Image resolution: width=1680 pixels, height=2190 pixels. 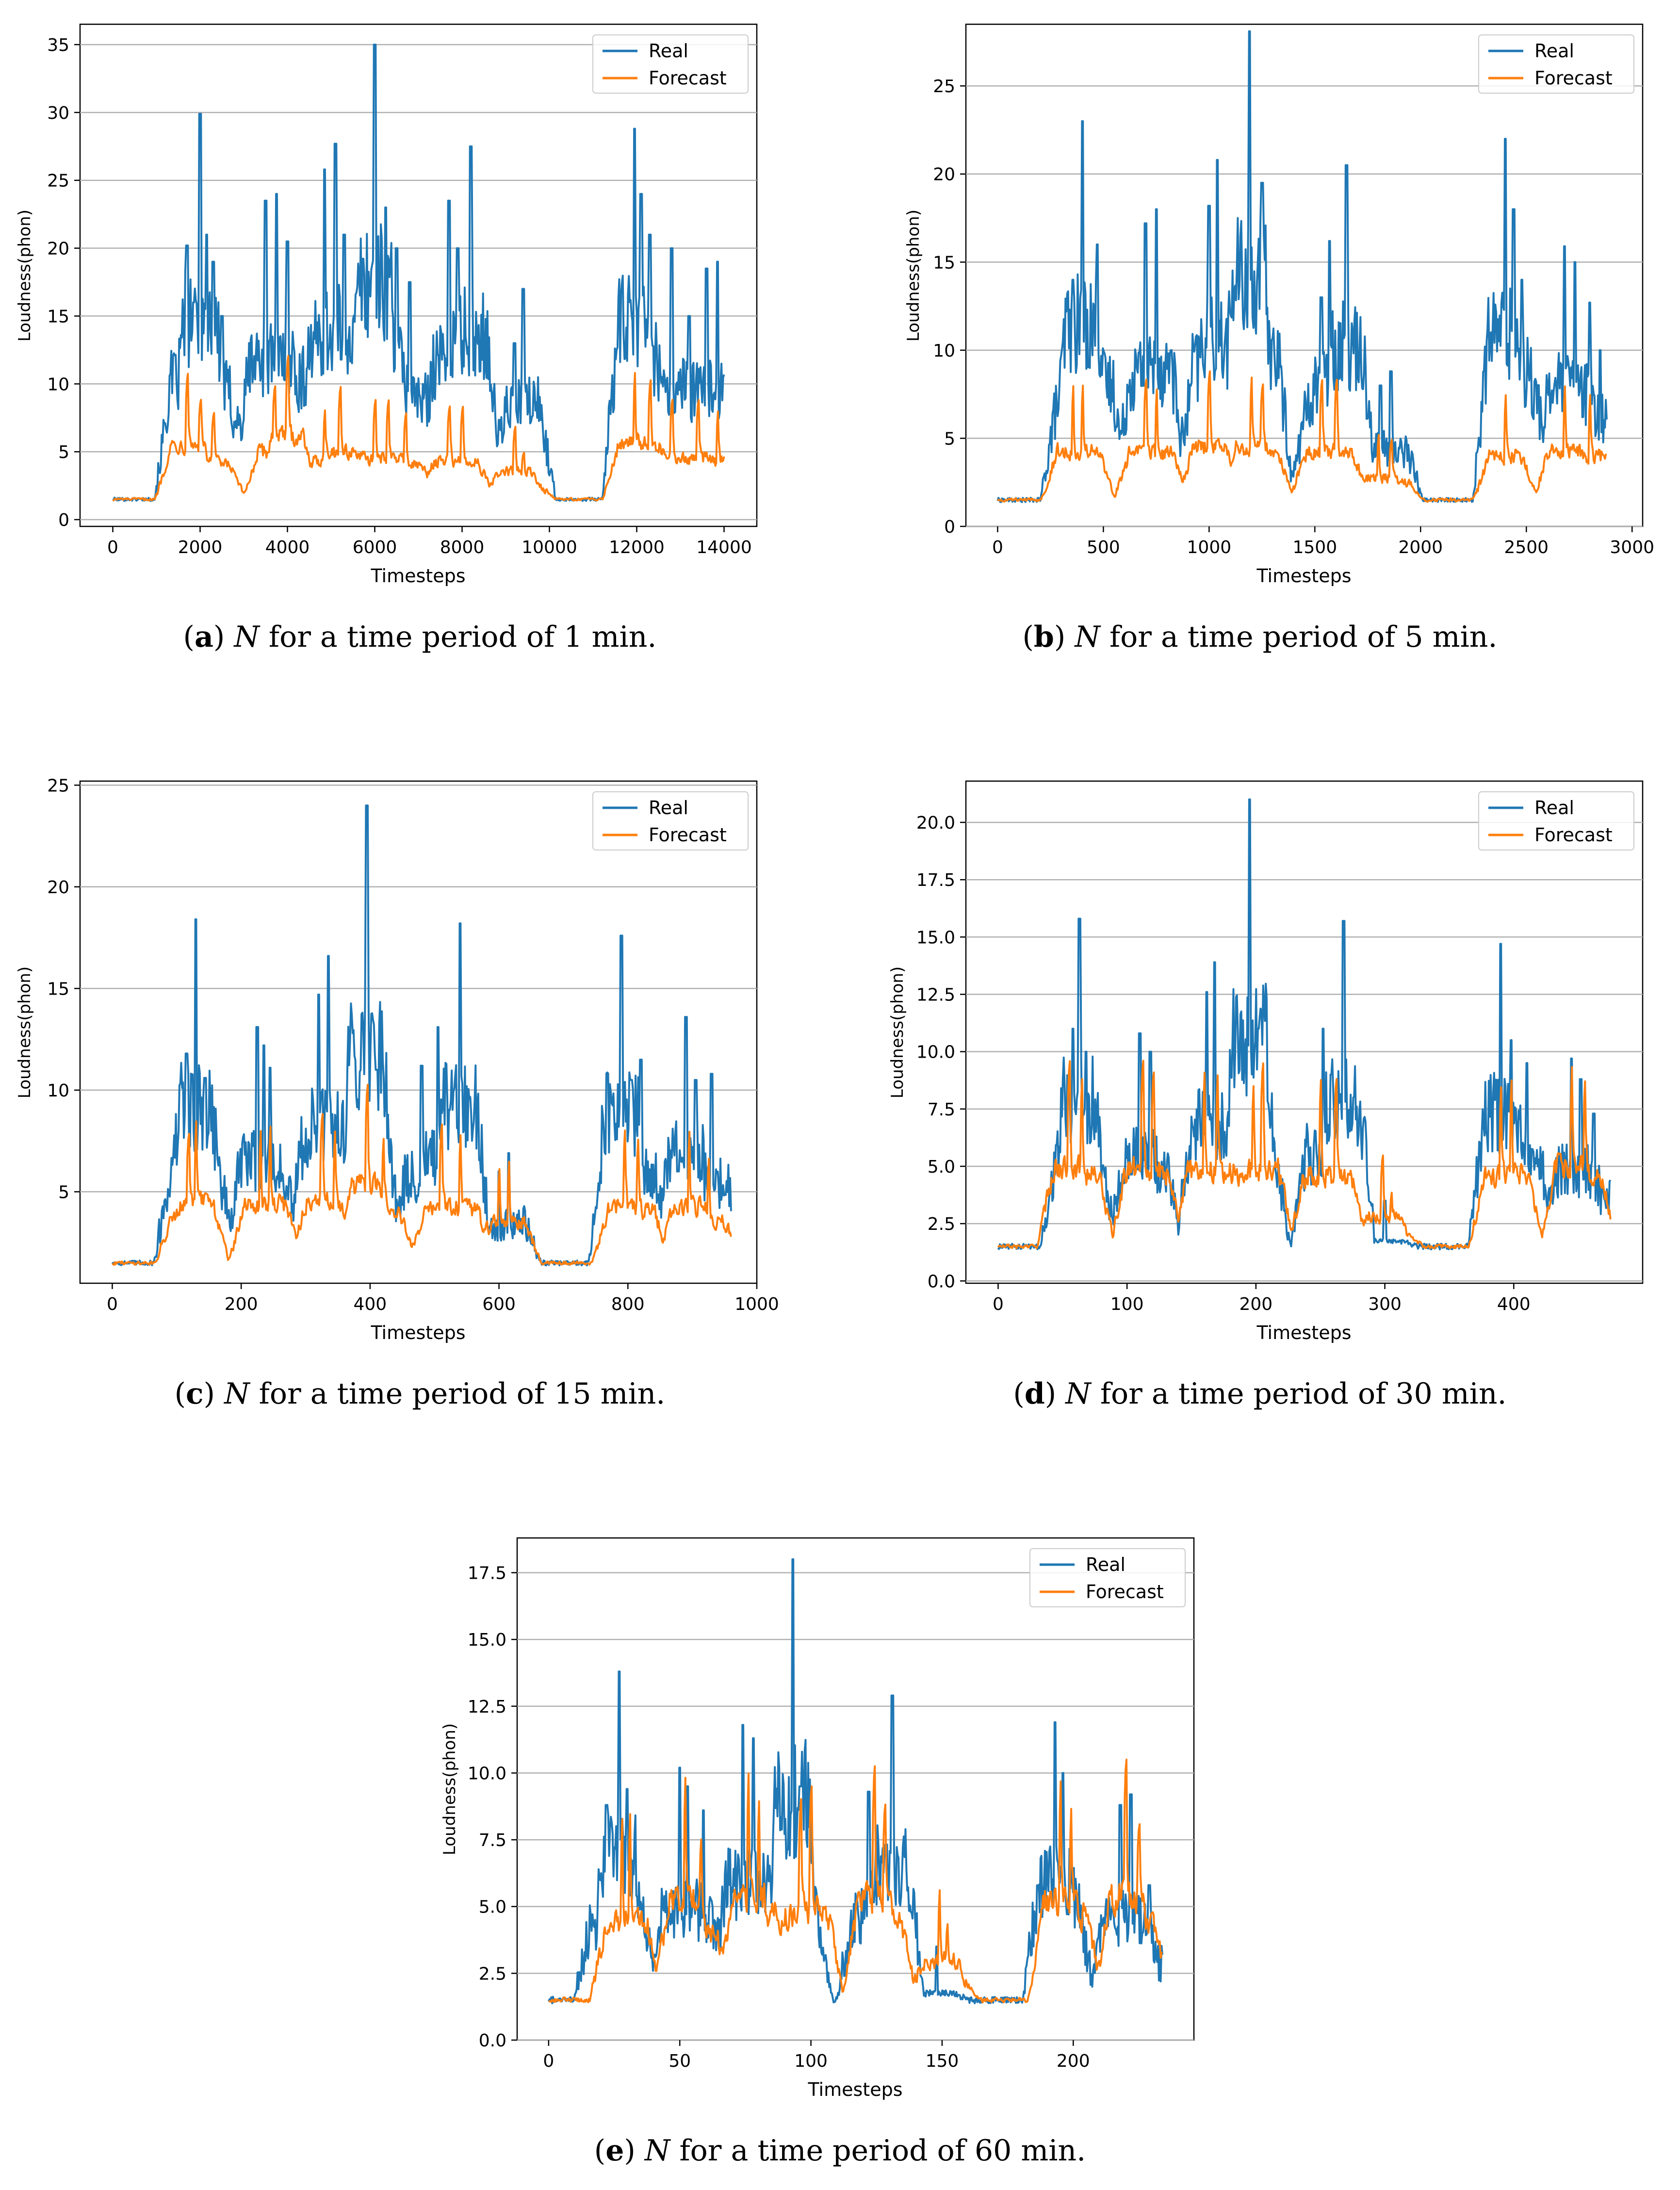 What do you see at coordinates (816, 2055) in the screenshot?
I see `x-axis-ticks: 0 50 100 150 200` at bounding box center [816, 2055].